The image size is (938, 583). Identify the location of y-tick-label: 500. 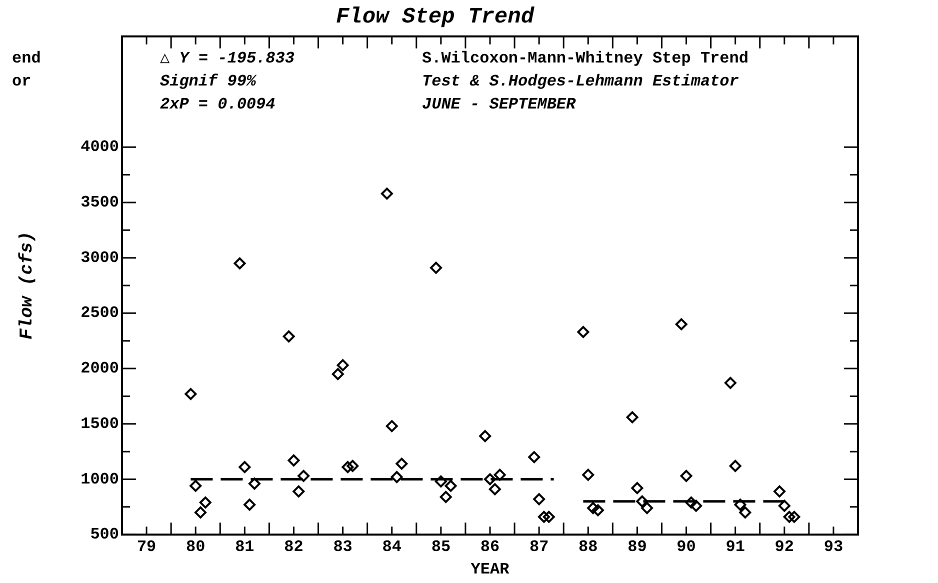
(104, 535).